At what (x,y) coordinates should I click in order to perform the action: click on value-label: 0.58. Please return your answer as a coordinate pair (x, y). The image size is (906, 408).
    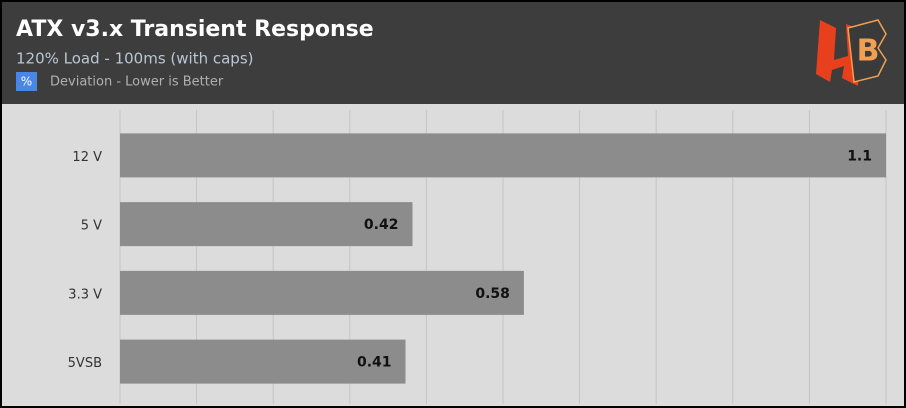
    Looking at the image, I should click on (492, 294).